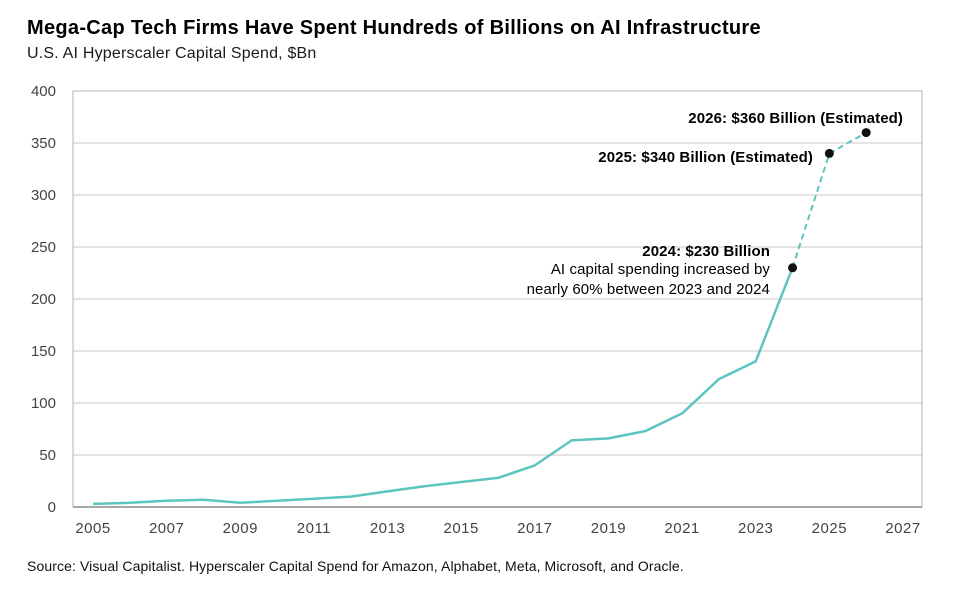 Image resolution: width=960 pixels, height=595 pixels. Describe the element at coordinates (608, 528) in the screenshot. I see `x-tick-label-2019: 2019` at that location.